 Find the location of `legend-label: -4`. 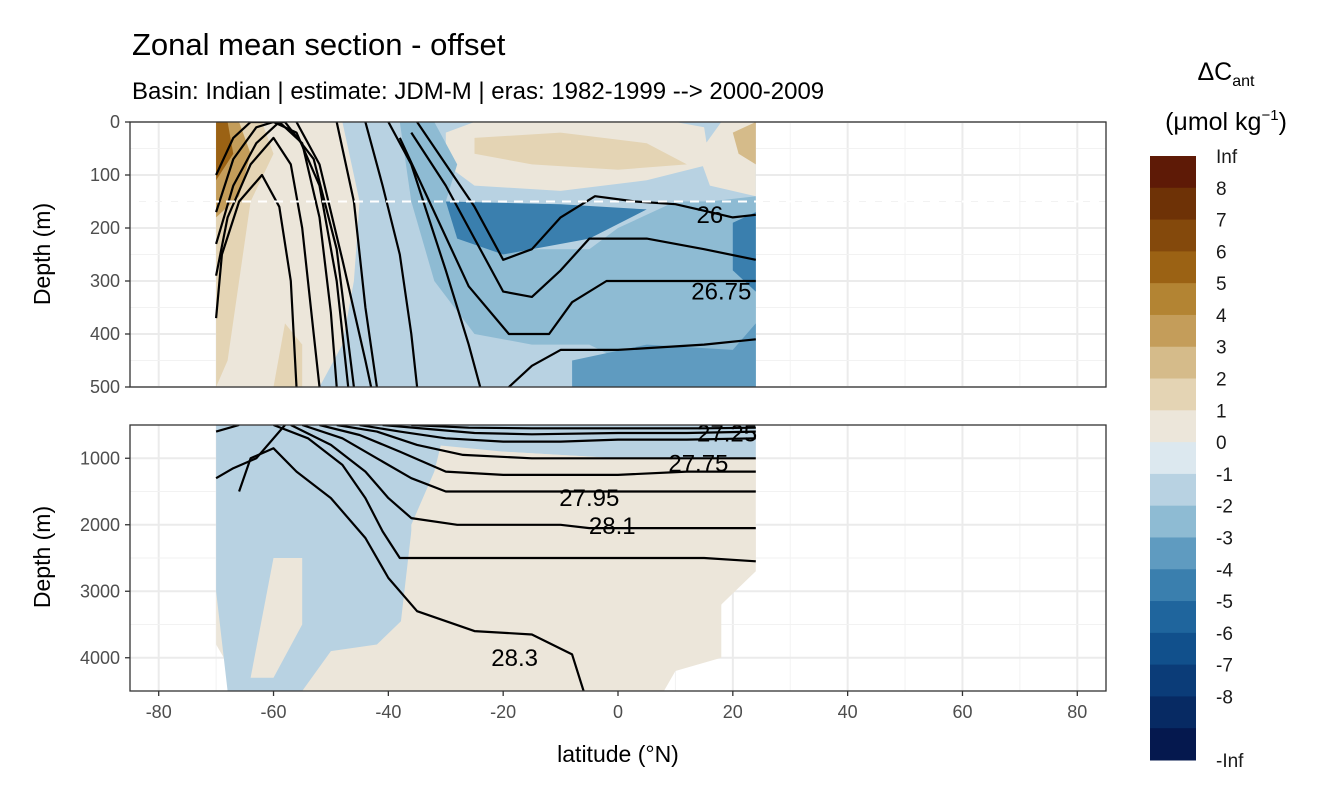

legend-label: -4 is located at coordinates (1224, 570).